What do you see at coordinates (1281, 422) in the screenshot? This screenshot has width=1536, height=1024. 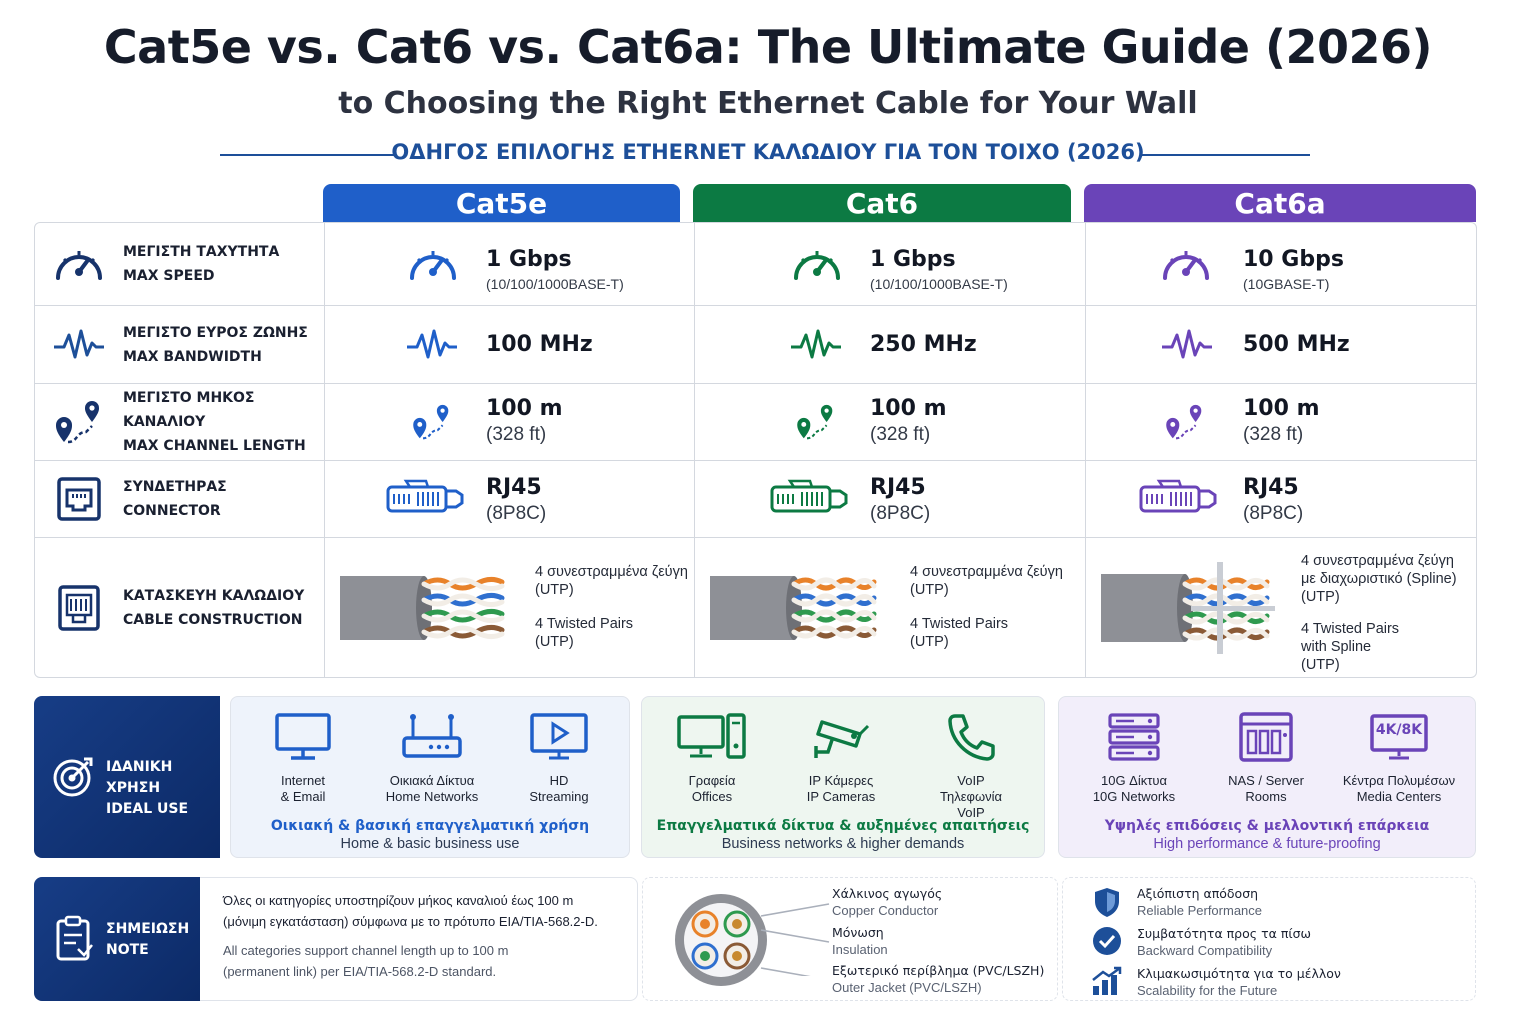 I see `cell-cat6a-length: 100 m (328 ft)` at bounding box center [1281, 422].